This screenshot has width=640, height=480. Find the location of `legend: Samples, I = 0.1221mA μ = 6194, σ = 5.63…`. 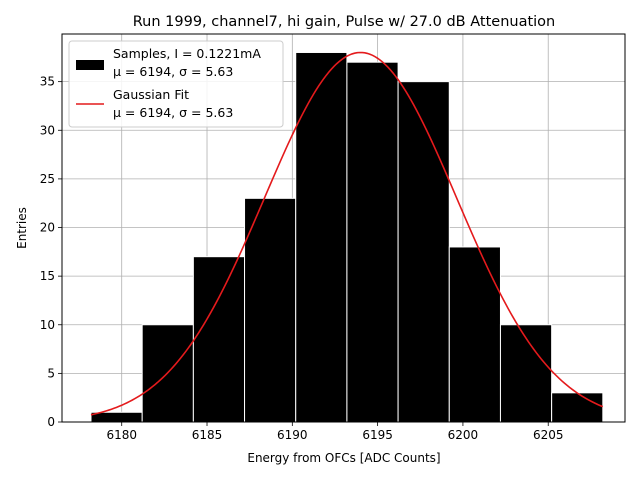

legend: Samples, I = 0.1221mA μ = 6194, σ = 5.63… is located at coordinates (176, 84).